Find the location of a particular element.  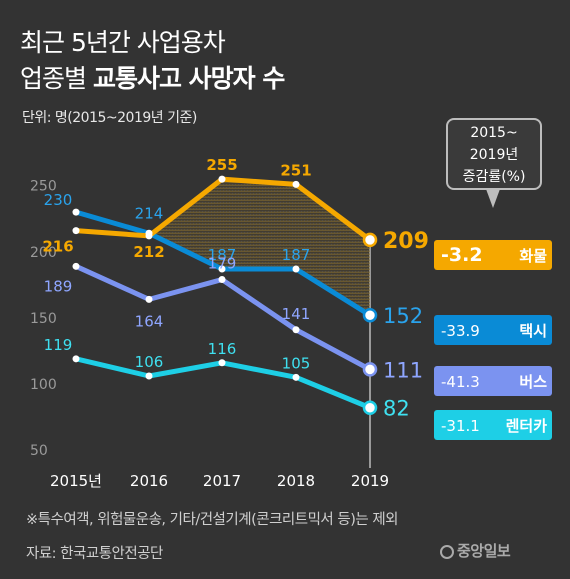

callout-line3: 증감률(%) is located at coordinates (494, 177).